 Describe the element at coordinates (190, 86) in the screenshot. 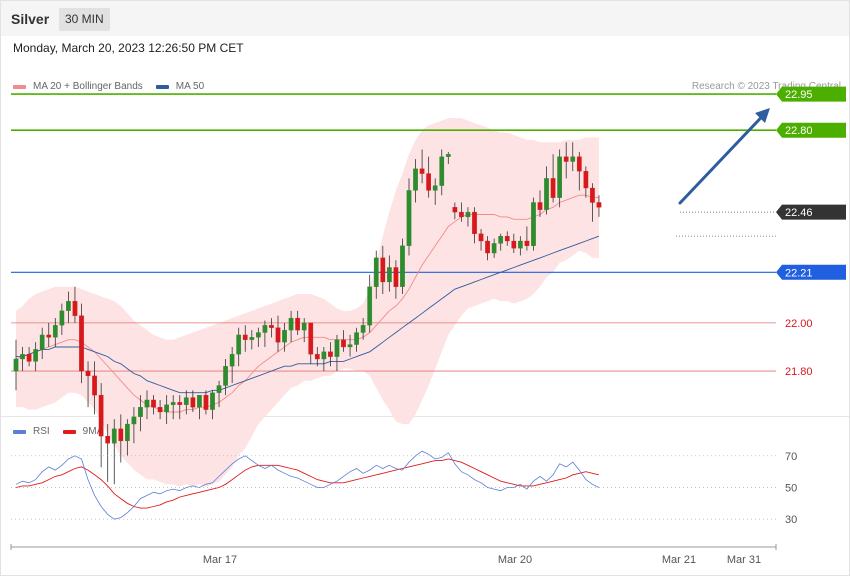

I see `ma50-legend-label: MA 50` at that location.